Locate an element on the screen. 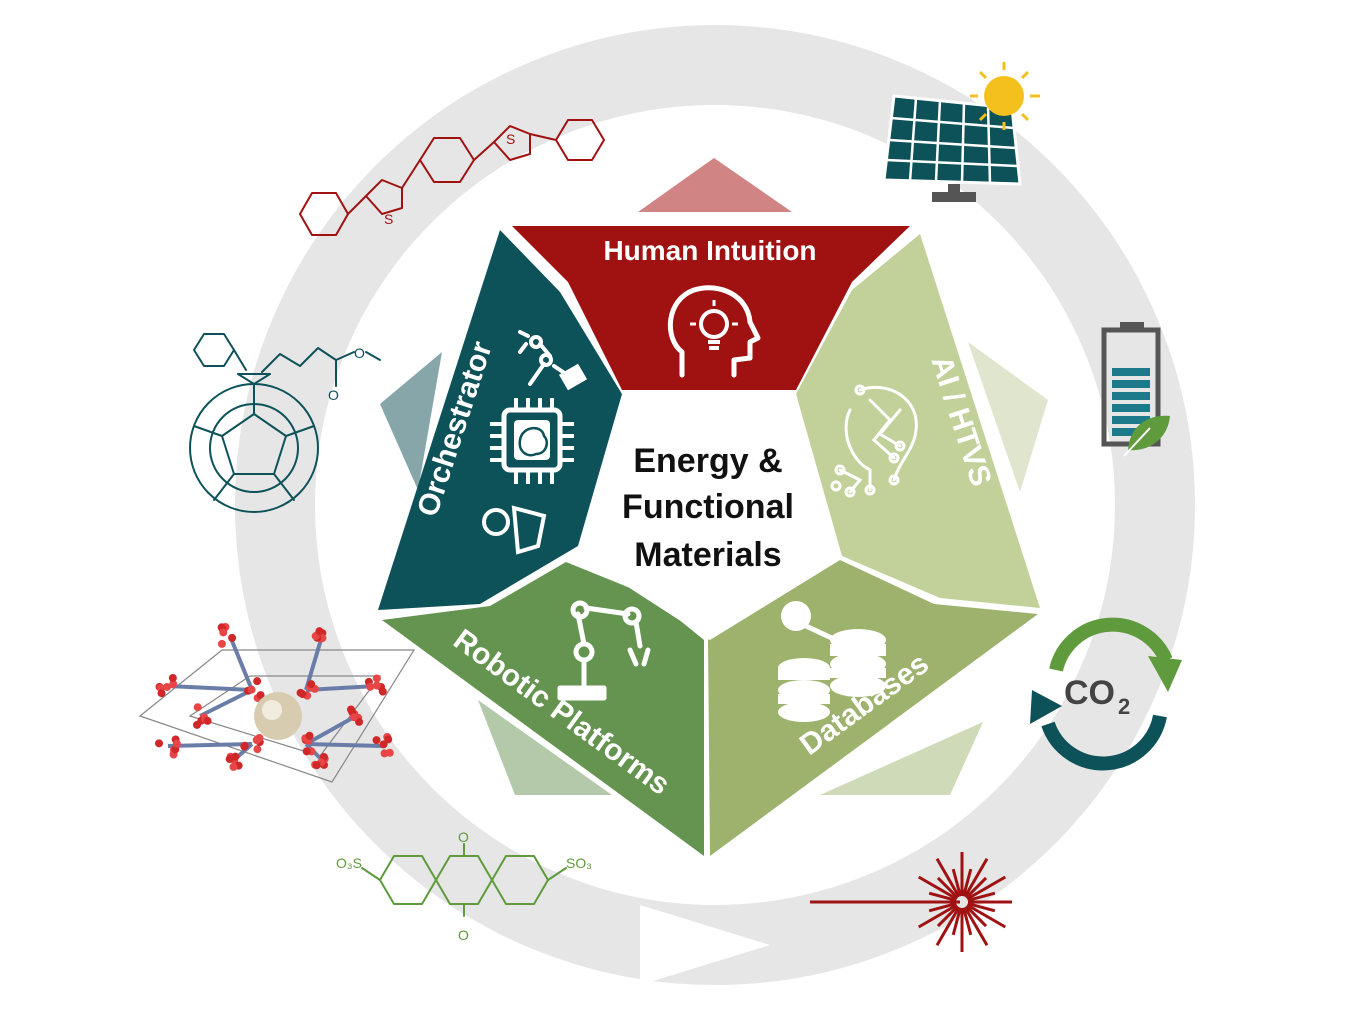 The height and width of the screenshot is (1024, 1365). fullerene-o2: O is located at coordinates (359, 353).